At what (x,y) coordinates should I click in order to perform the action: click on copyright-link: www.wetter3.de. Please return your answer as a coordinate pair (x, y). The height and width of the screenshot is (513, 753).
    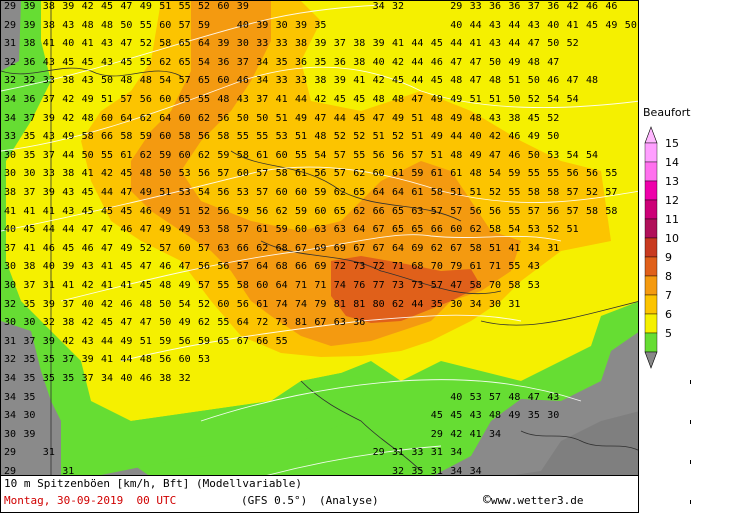
    Looking at the image, I should click on (537, 500).